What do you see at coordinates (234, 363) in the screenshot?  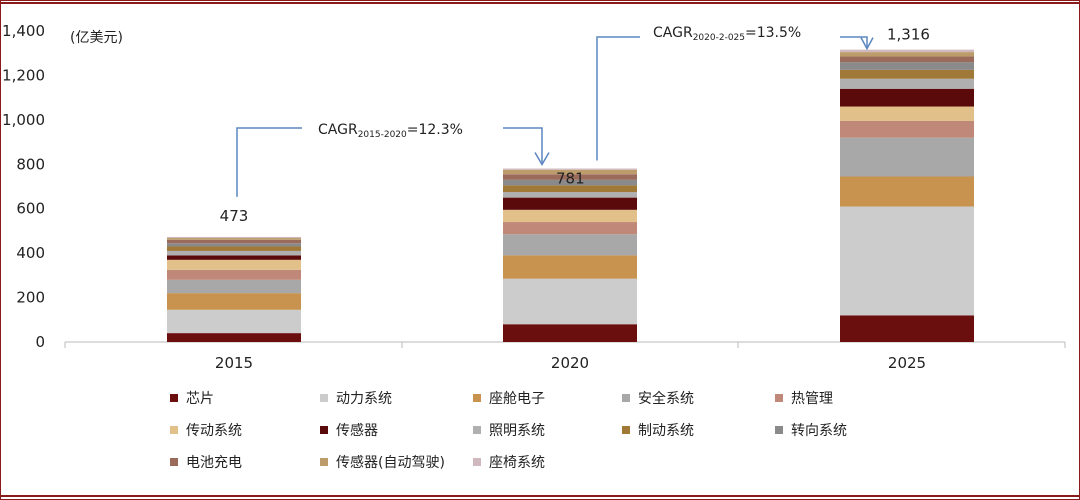 I see `x-tick-label: 2015` at bounding box center [234, 363].